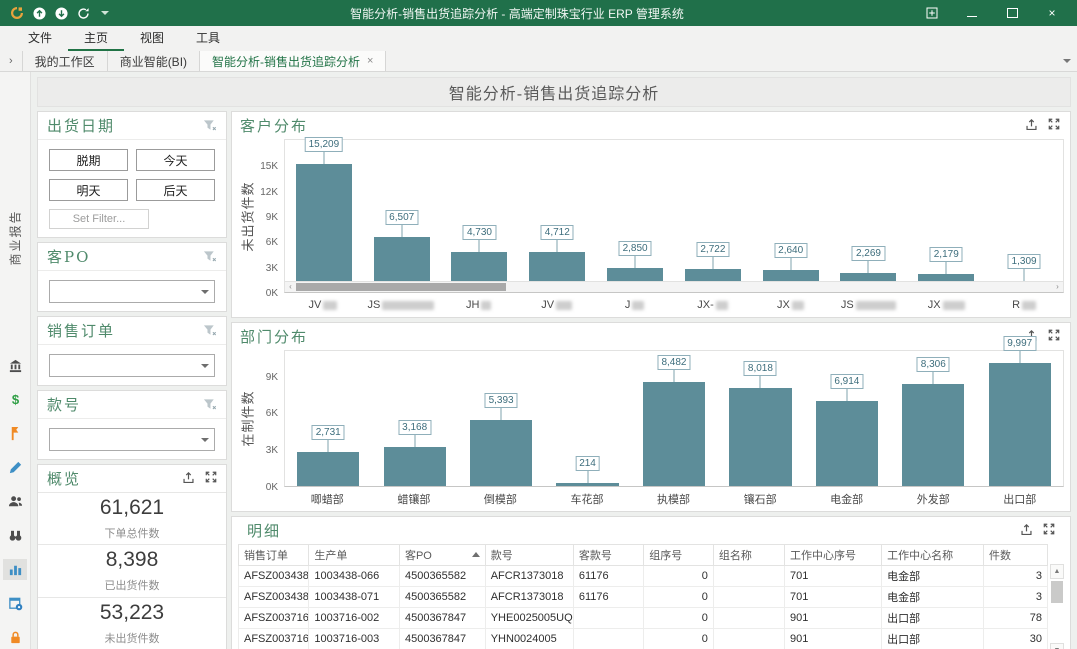 This screenshot has height=649, width=1077. Describe the element at coordinates (1012, 13) in the screenshot. I see `maximize-icon` at that location.